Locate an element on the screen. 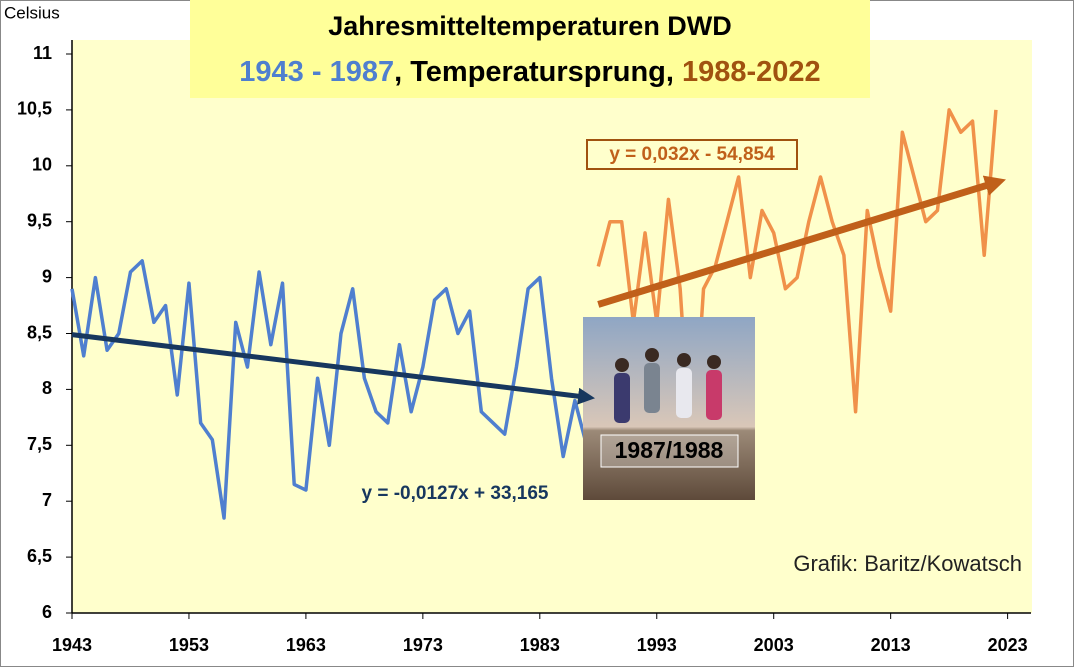 The height and width of the screenshot is (667, 1074). x-tick-label: 2023 is located at coordinates (1008, 645).